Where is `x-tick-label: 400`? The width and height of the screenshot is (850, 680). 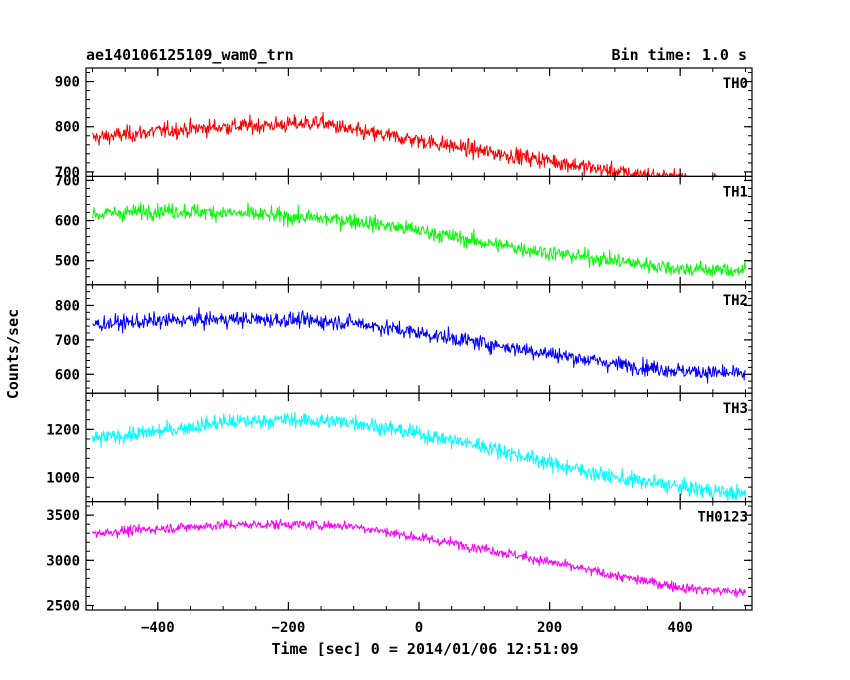 x-tick-label: 400 is located at coordinates (680, 628).